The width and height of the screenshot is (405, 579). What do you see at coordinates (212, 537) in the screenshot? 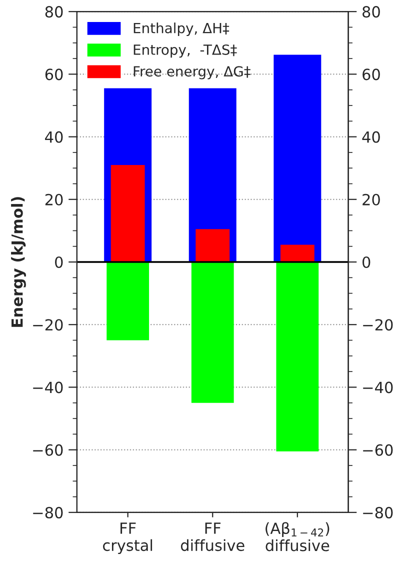
I see `x-tick-label: FF diffusive` at bounding box center [212, 537].